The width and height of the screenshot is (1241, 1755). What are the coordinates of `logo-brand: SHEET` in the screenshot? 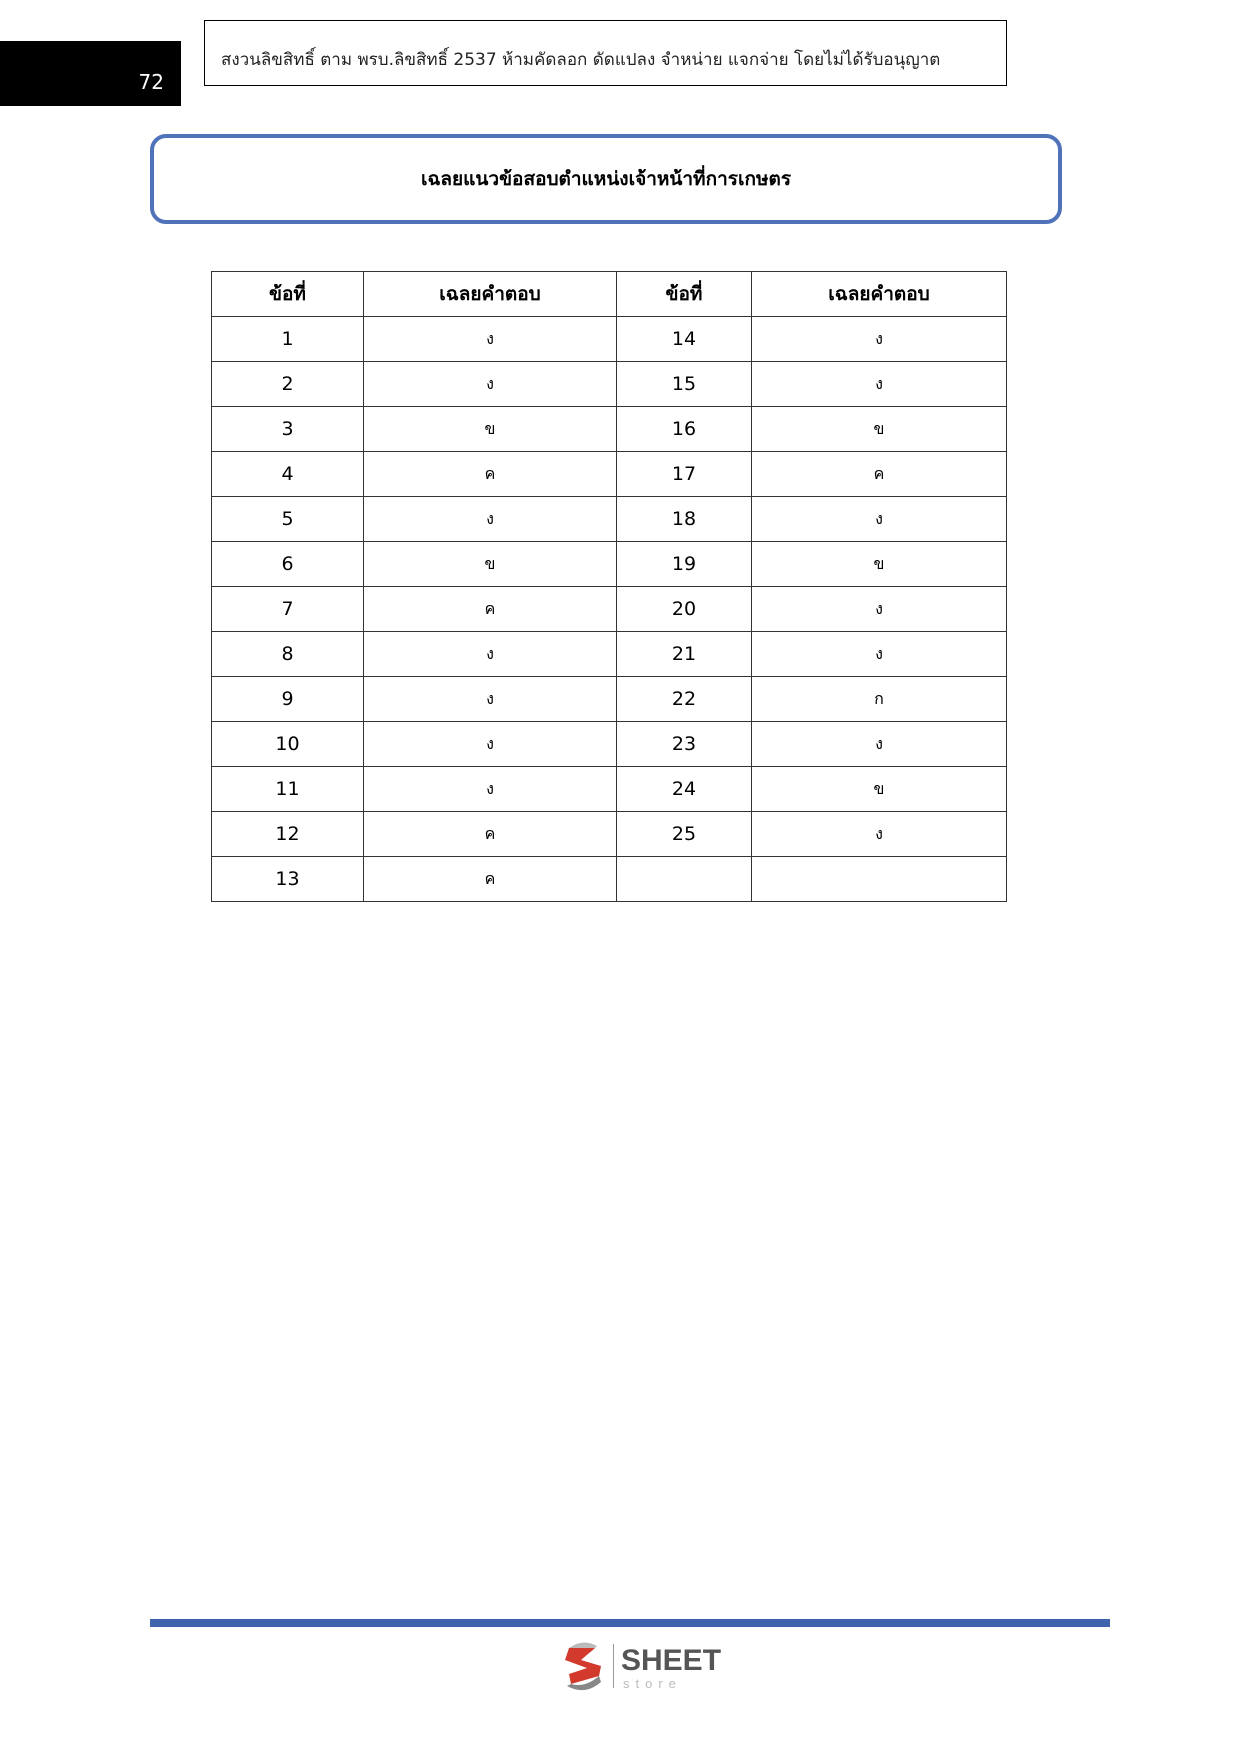 It's located at (671, 1660).